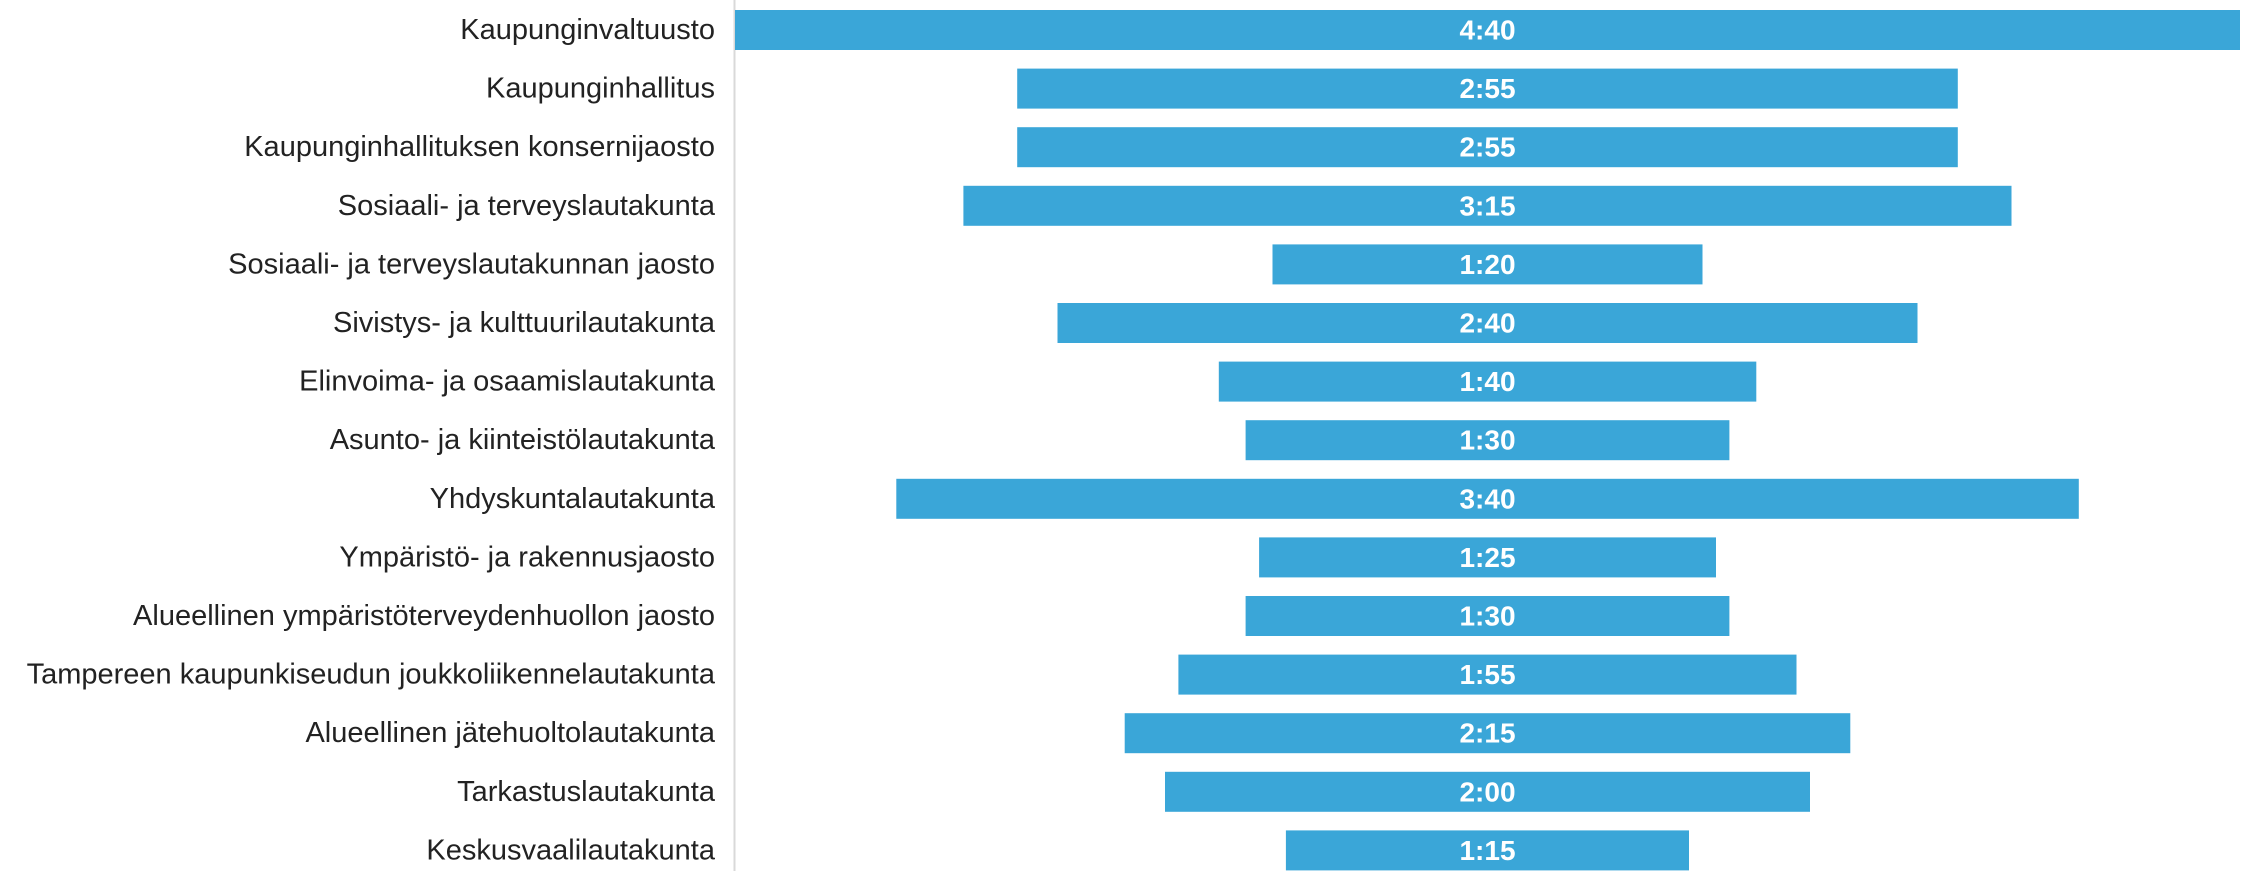  What do you see at coordinates (586, 792) in the screenshot?
I see `category-label: Tarkastuslautakunta` at bounding box center [586, 792].